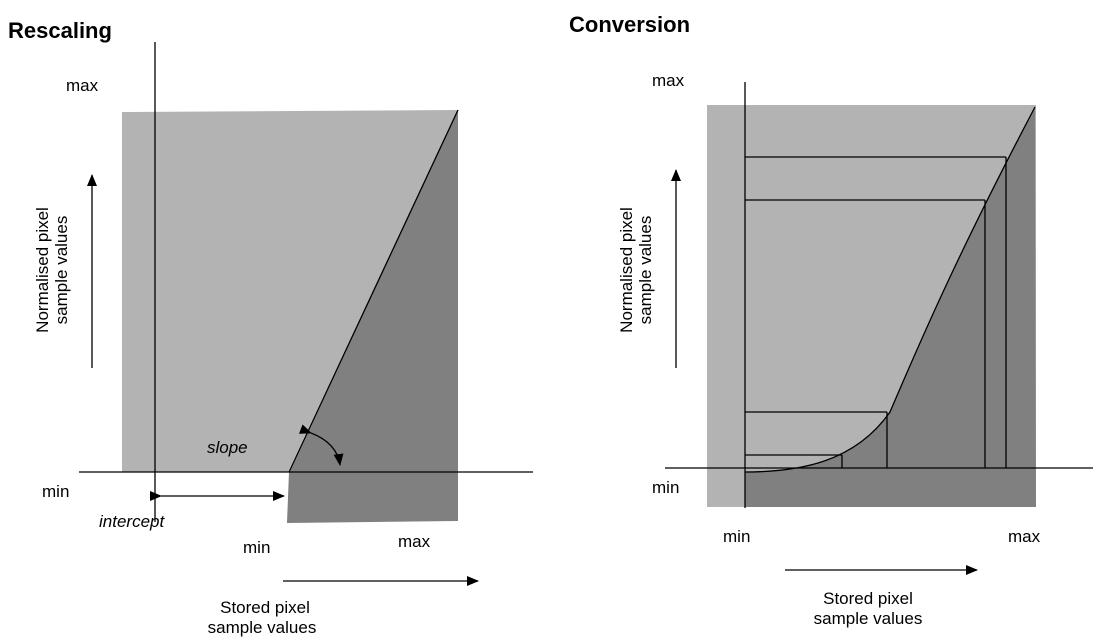 The height and width of the screenshot is (638, 1108). I want to click on rescaling-min-x-label: min, so click(256, 547).